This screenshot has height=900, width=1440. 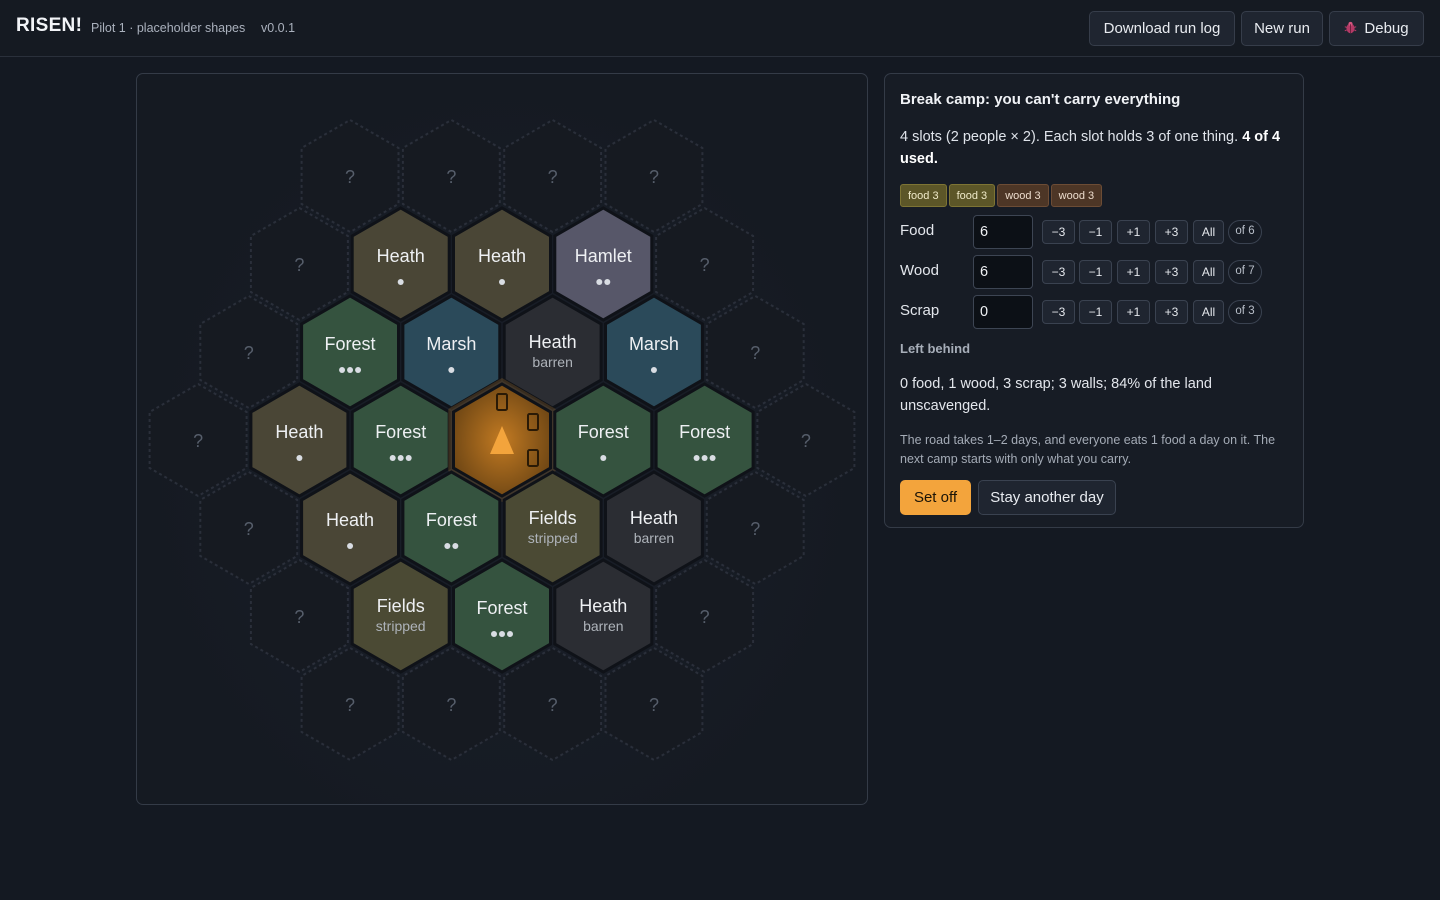 I want to click on wood-step-button: −1, so click(x=1095, y=272).